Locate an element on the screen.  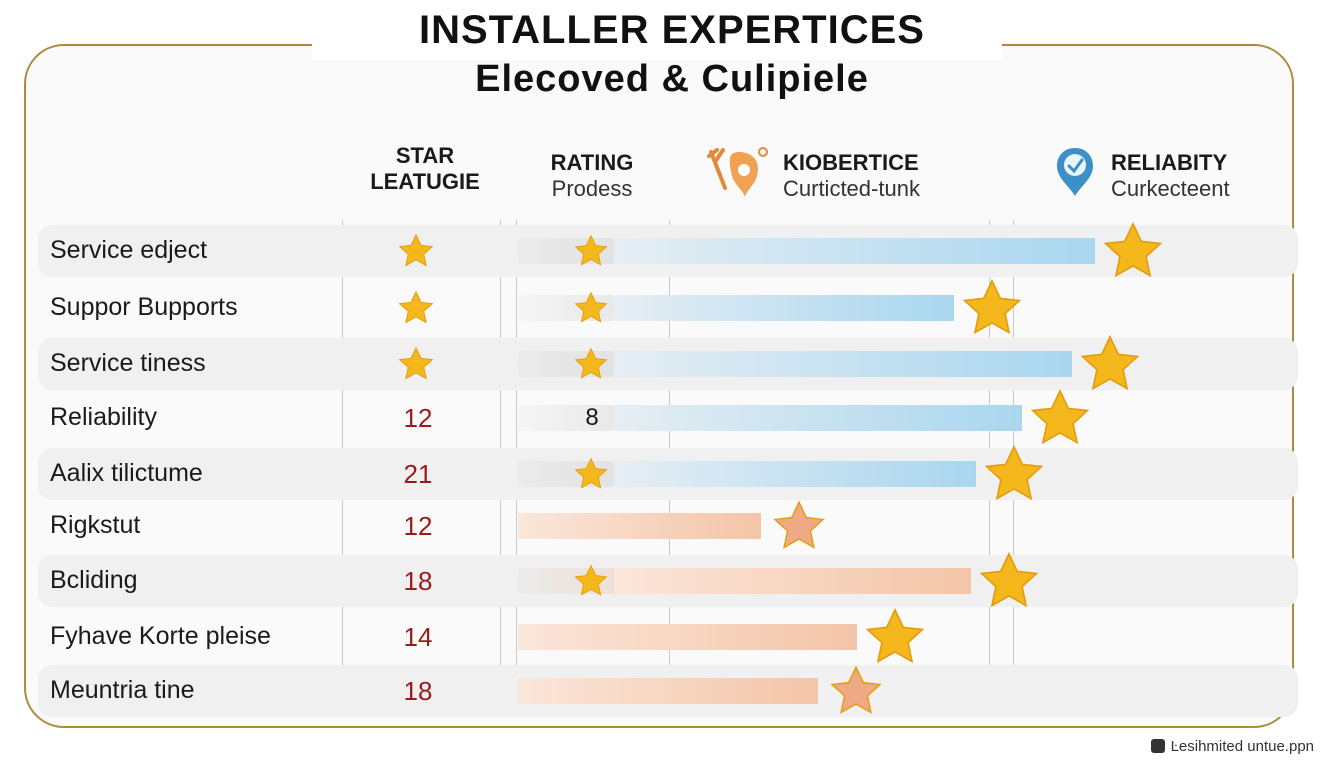
header-expertise: KIOBERTICE Curticted-tunk is located at coordinates (840, 175).